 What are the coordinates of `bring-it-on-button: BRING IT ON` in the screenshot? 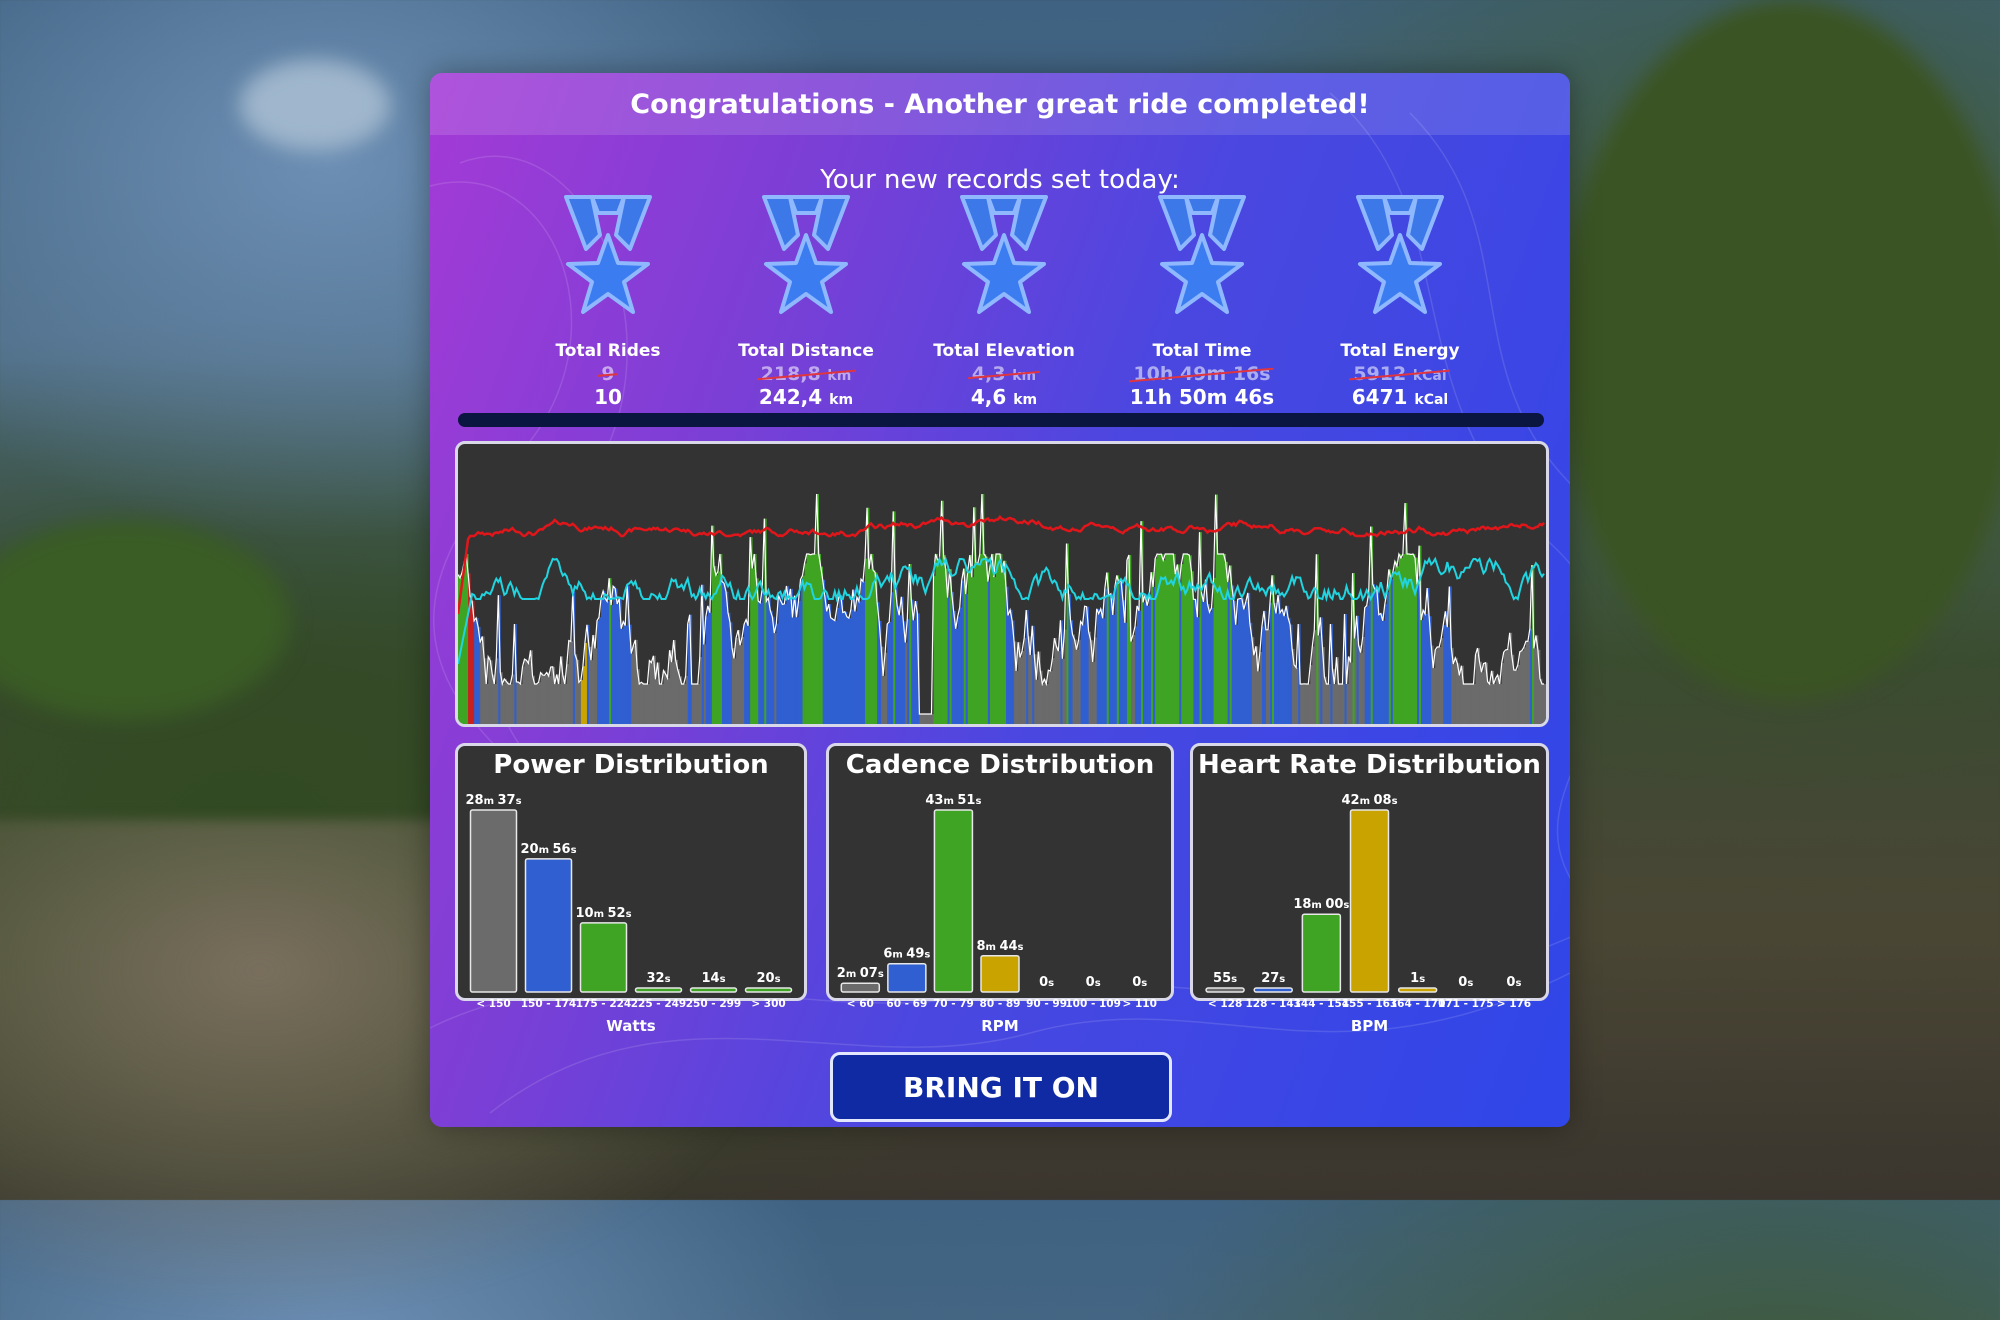 It's located at (1001, 1087).